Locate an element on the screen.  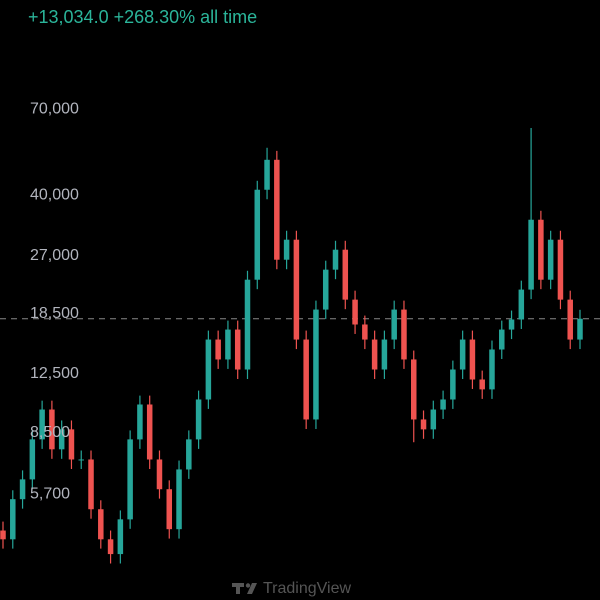
y-tick-label: 70,000 is located at coordinates (54, 109).